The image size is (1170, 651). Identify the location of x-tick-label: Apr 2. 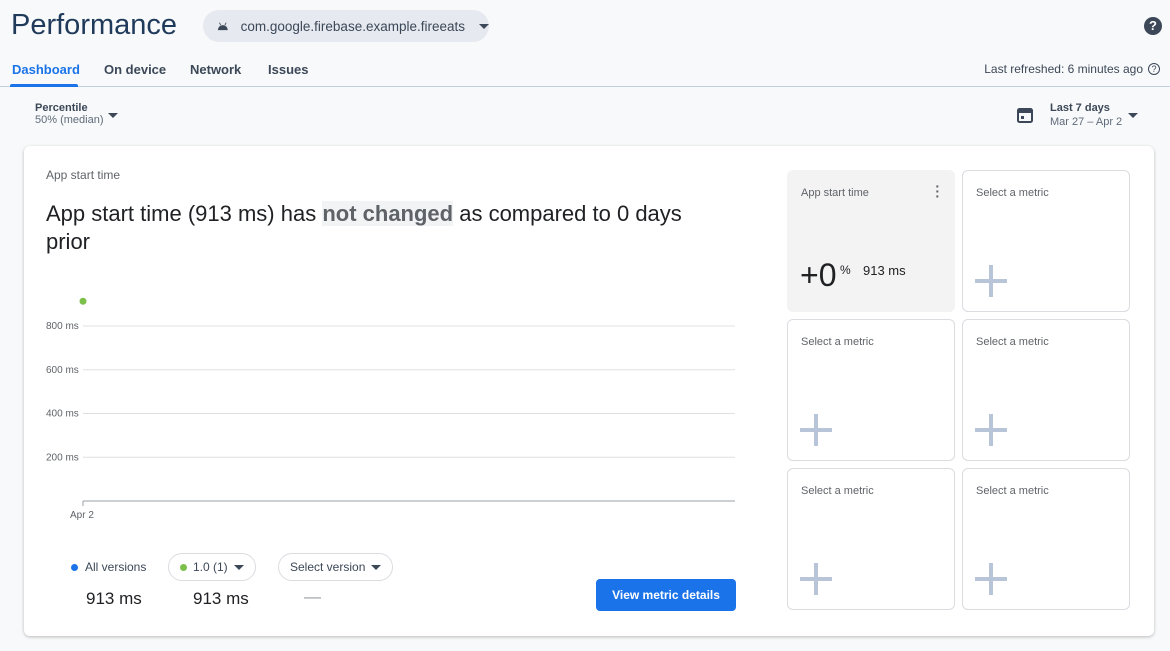
(82, 515).